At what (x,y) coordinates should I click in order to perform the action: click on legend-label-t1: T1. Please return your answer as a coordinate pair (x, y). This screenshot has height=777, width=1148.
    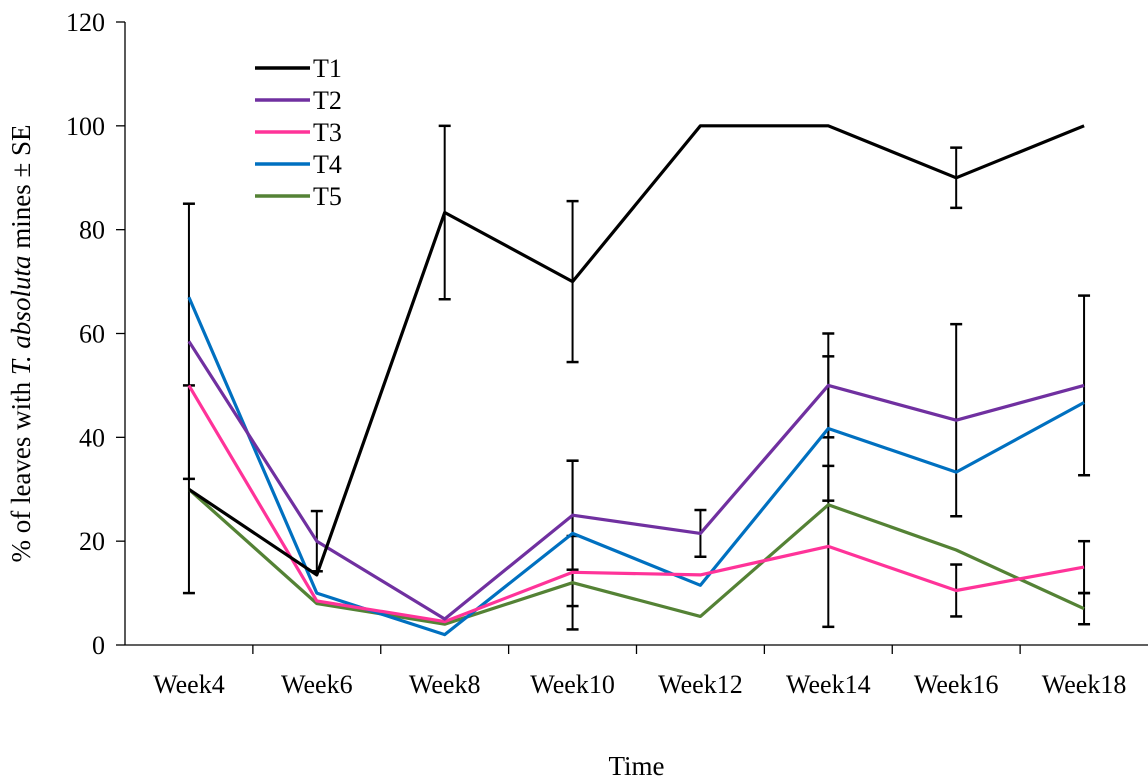
    Looking at the image, I should click on (327, 68).